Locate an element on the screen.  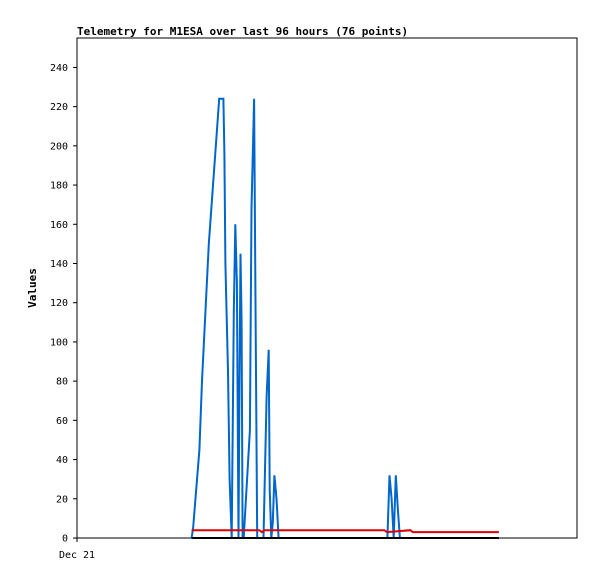
y-tick-label: 200 is located at coordinates (59, 146).